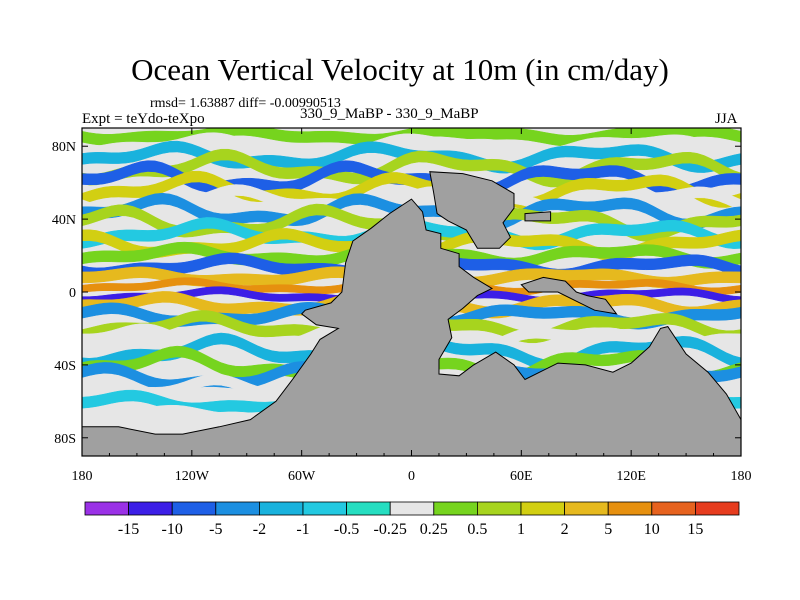 This screenshot has width=800, height=600. I want to click on y-tick-label: 40S, so click(65, 366).